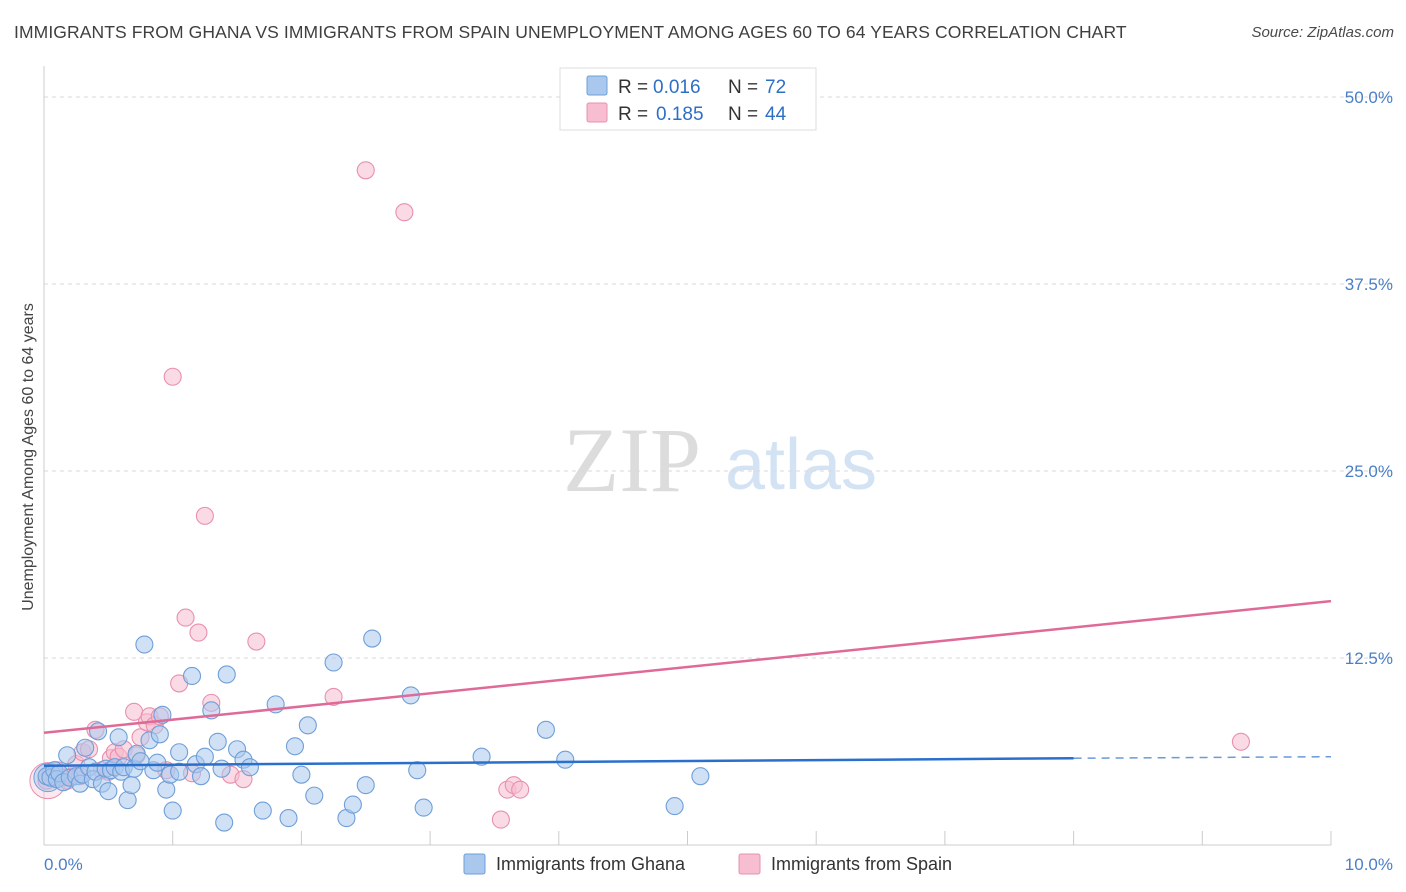 The height and width of the screenshot is (892, 1406). I want to click on watermark-atlas: atlas, so click(801, 465).